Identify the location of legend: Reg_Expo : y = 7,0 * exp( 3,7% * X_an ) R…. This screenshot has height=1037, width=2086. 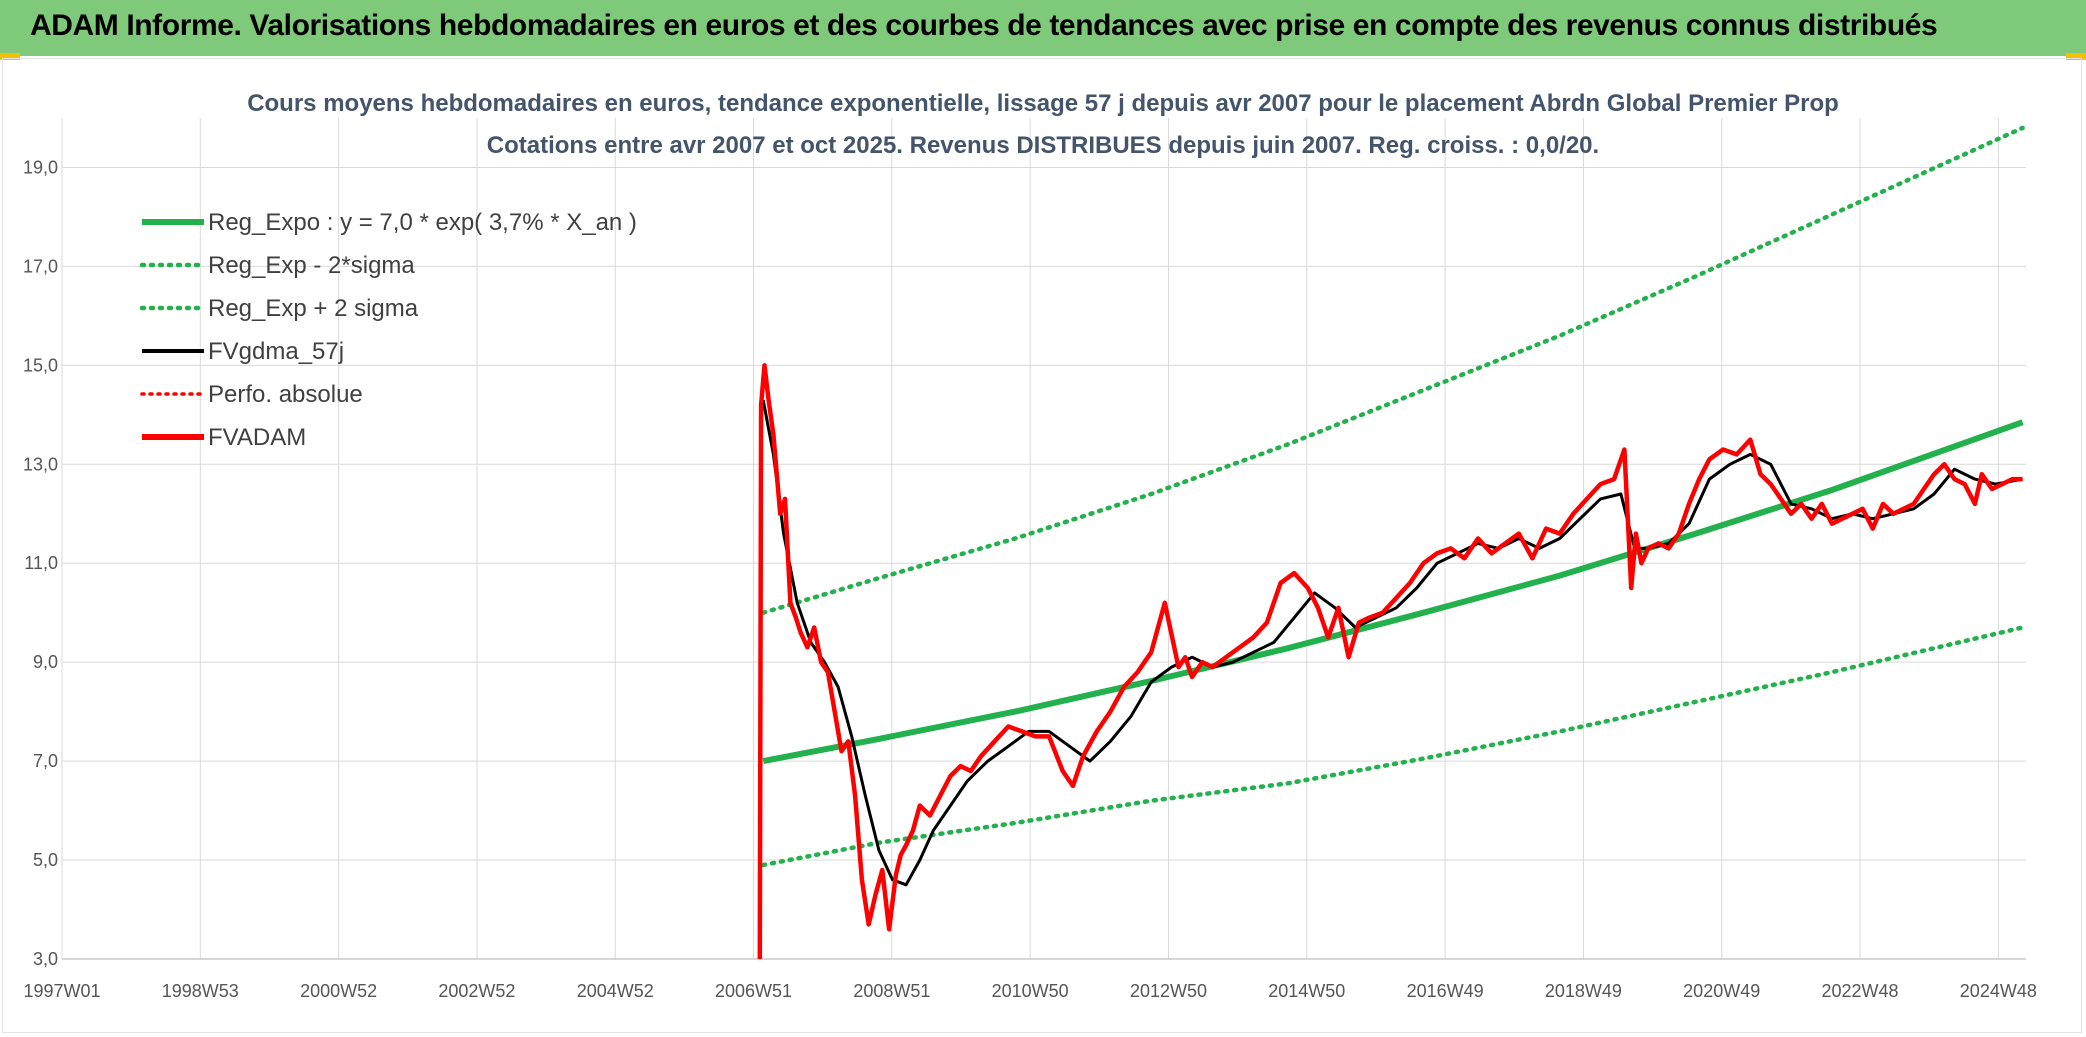
(388, 330).